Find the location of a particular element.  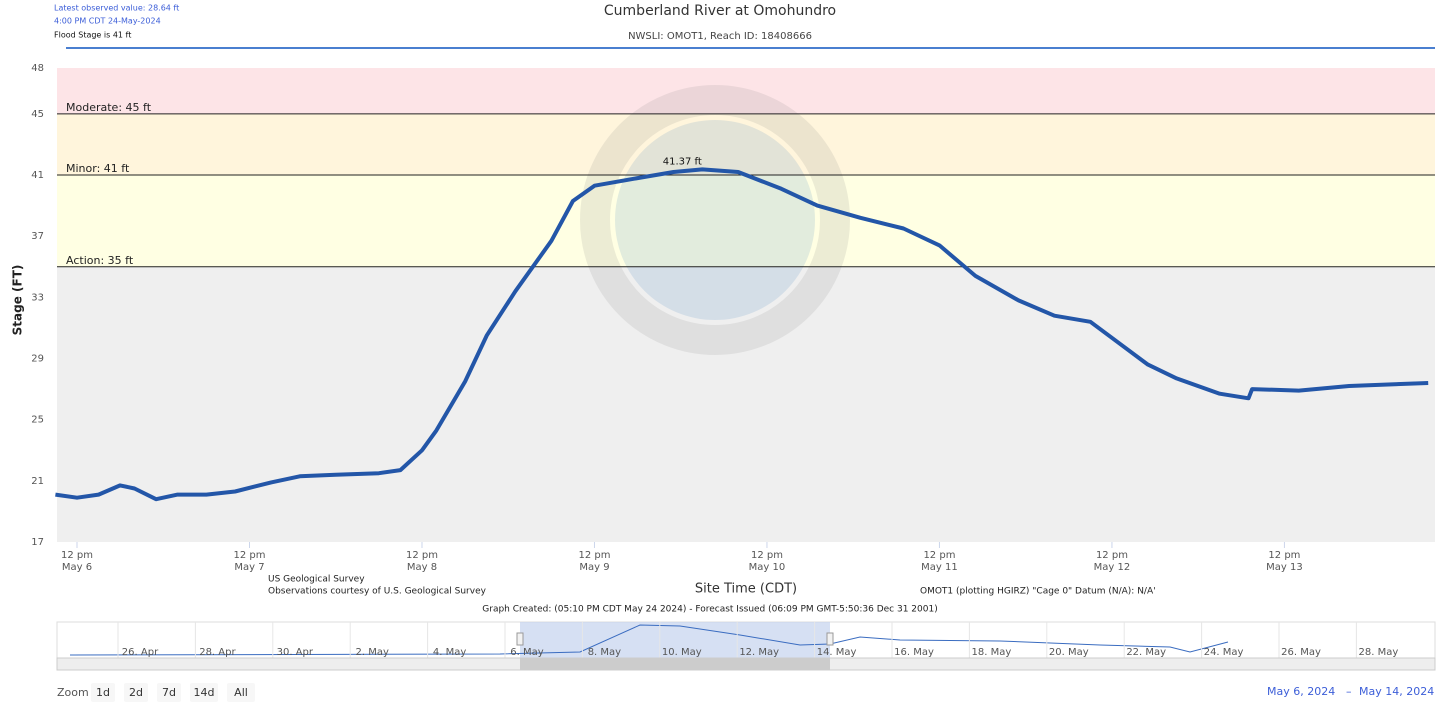

y-axis-label: Stage (FT) is located at coordinates (18, 300).